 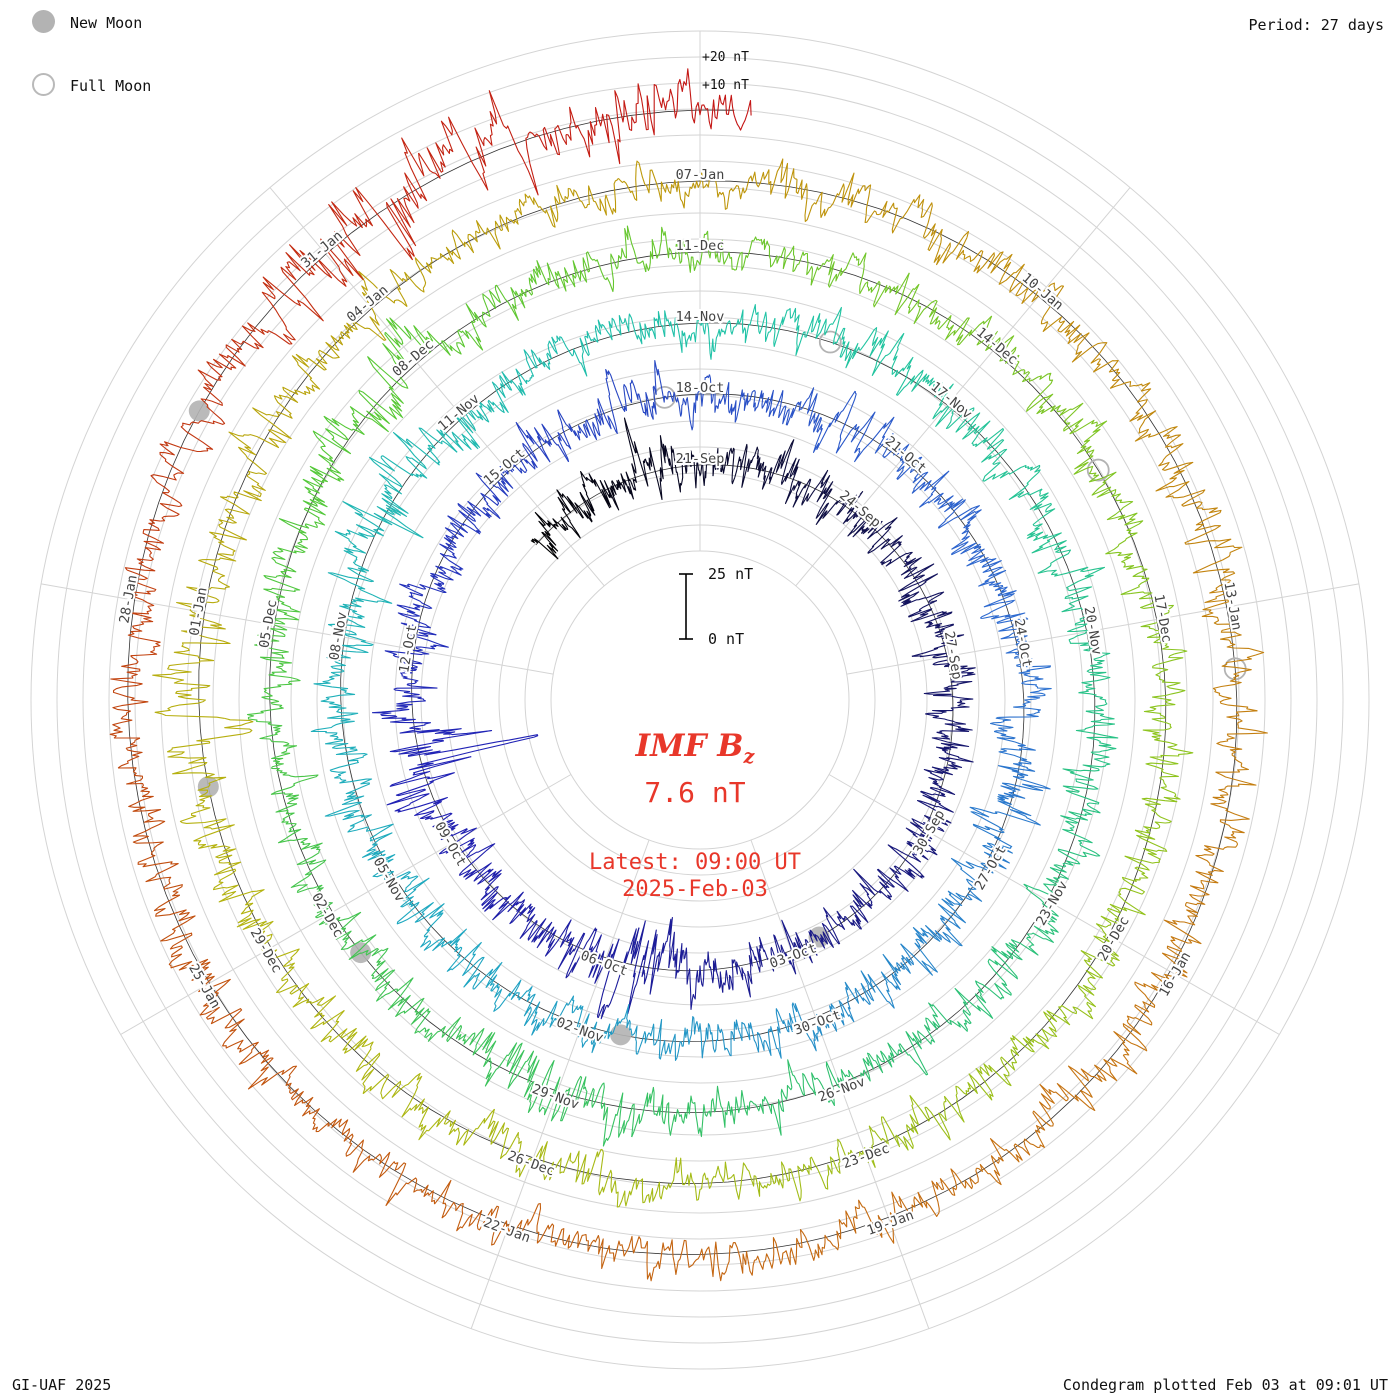 What do you see at coordinates (695, 793) in the screenshot?
I see `latest-value: 7.6 nT` at bounding box center [695, 793].